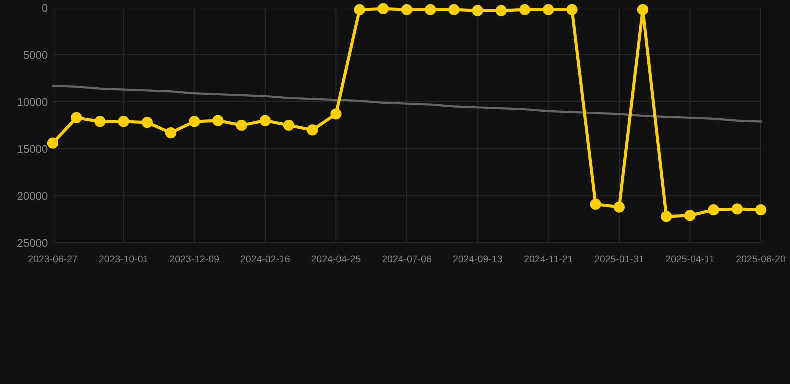  What do you see at coordinates (33, 243) in the screenshot?
I see `y-tick-label: 25000` at bounding box center [33, 243].